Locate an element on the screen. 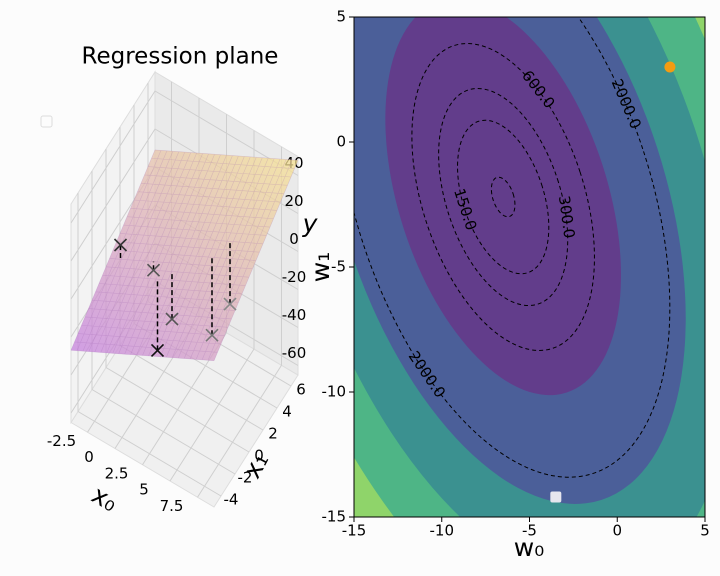 Image resolution: width=720 pixels, height=576 pixels. x0-tick-label: -2.5 is located at coordinates (61, 441).